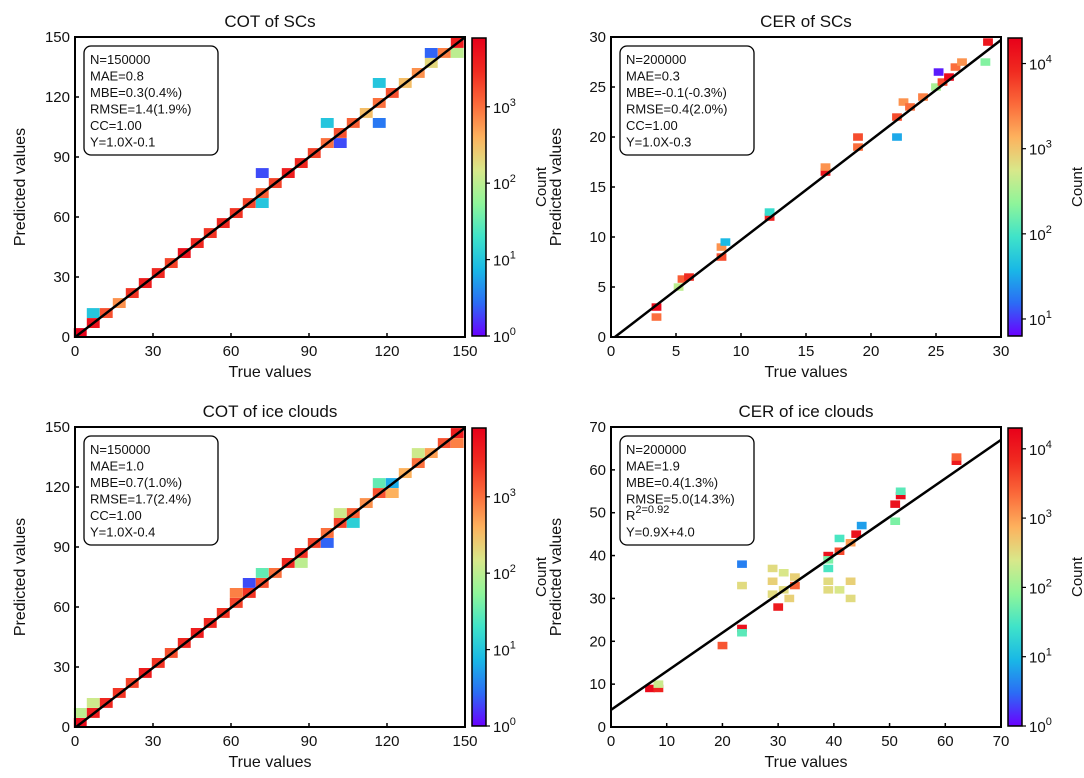  What do you see at coordinates (141, 499) in the screenshot?
I see `stats-line: RMSE=1.7(2.4%)` at bounding box center [141, 499].